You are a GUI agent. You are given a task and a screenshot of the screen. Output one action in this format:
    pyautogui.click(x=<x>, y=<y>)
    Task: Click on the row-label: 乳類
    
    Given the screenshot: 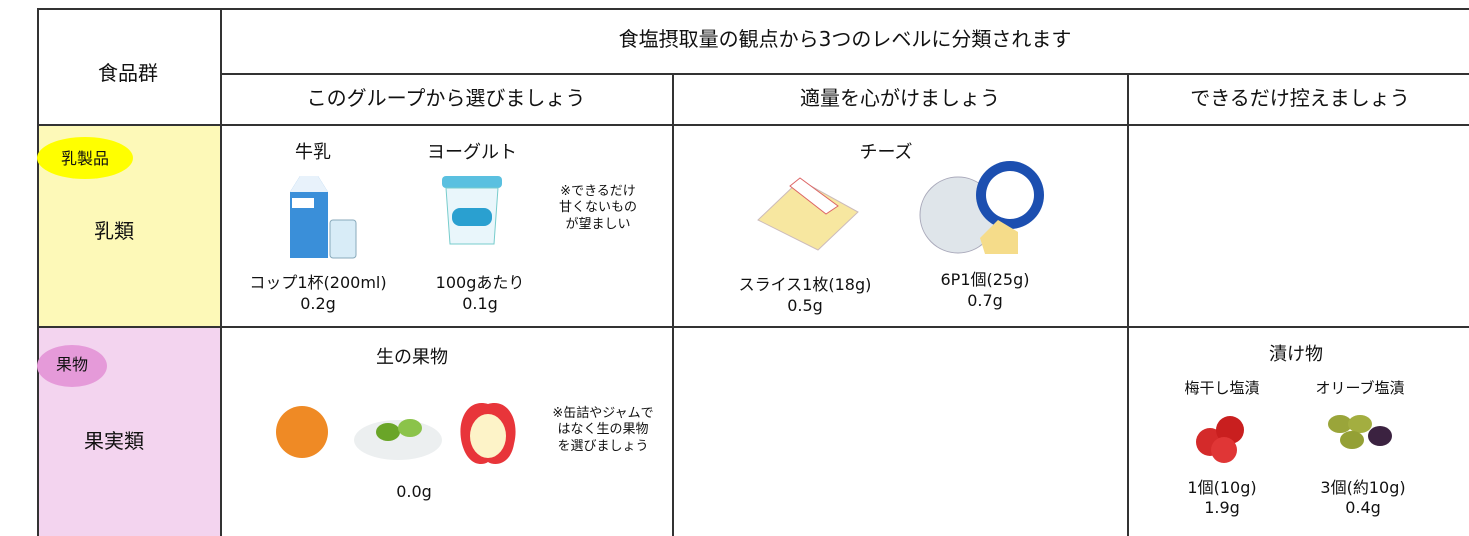 What is the action you would take?
    pyautogui.click(x=114, y=231)
    